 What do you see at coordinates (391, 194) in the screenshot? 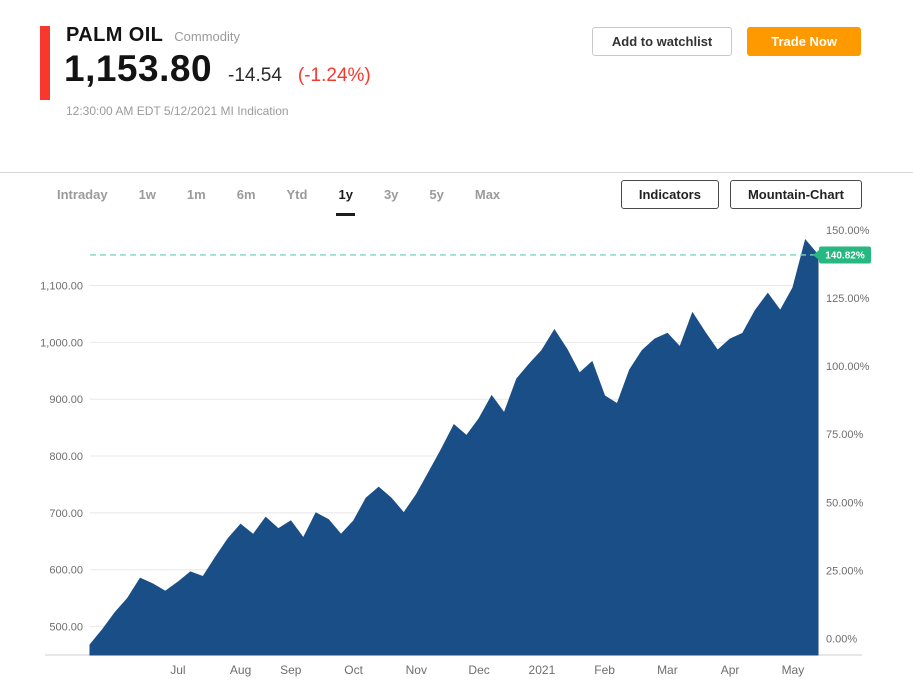
I see `range-tab-3y: 3y` at bounding box center [391, 194].